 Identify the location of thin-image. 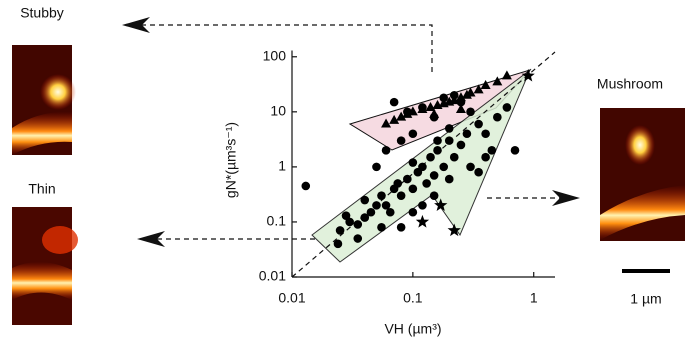
(45, 266).